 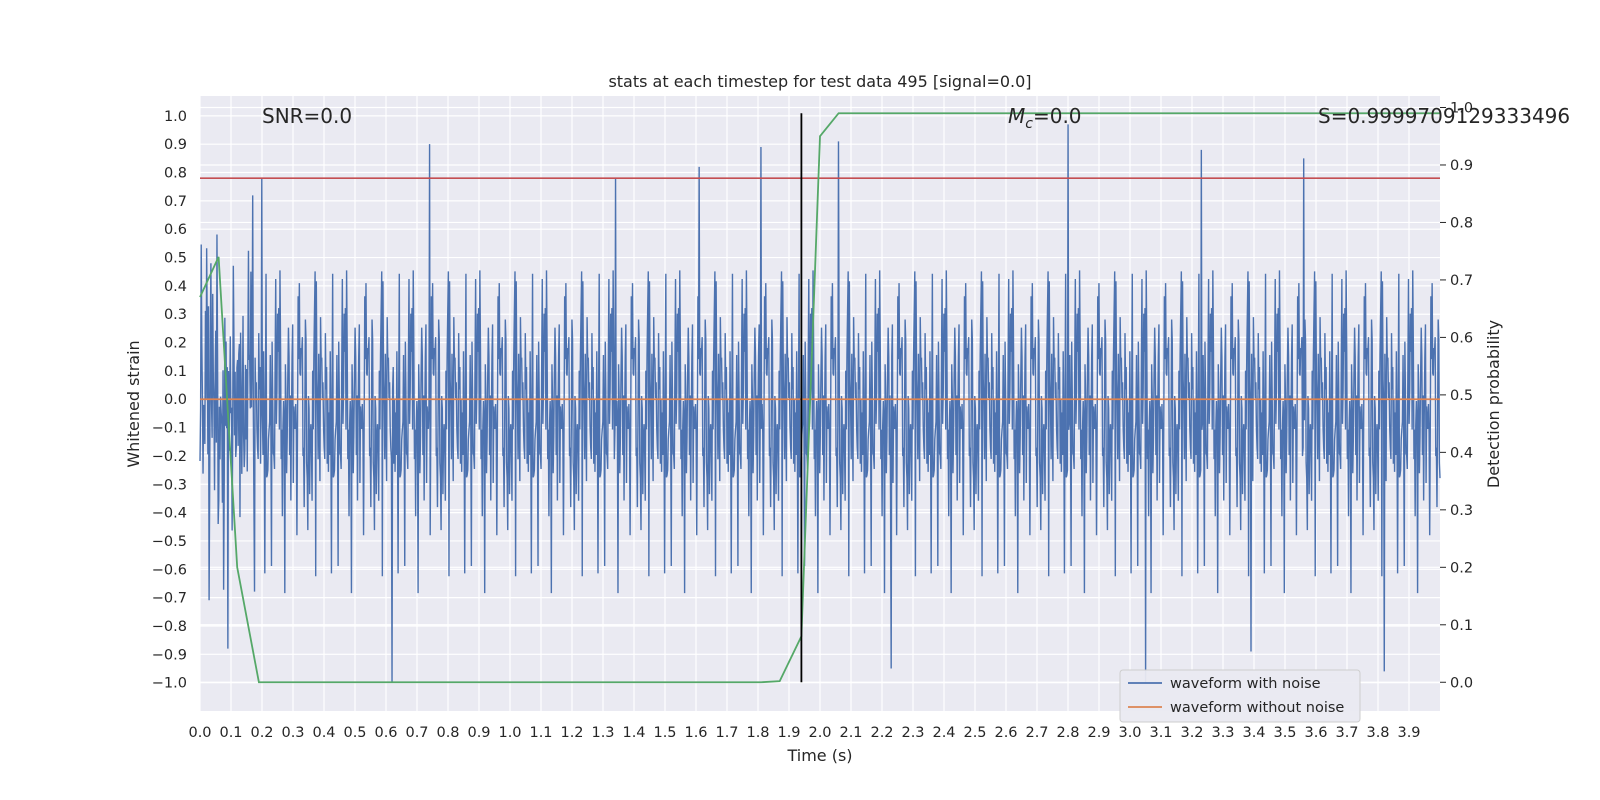 What do you see at coordinates (571, 733) in the screenshot?
I see `x-tick-label: 1.2` at bounding box center [571, 733].